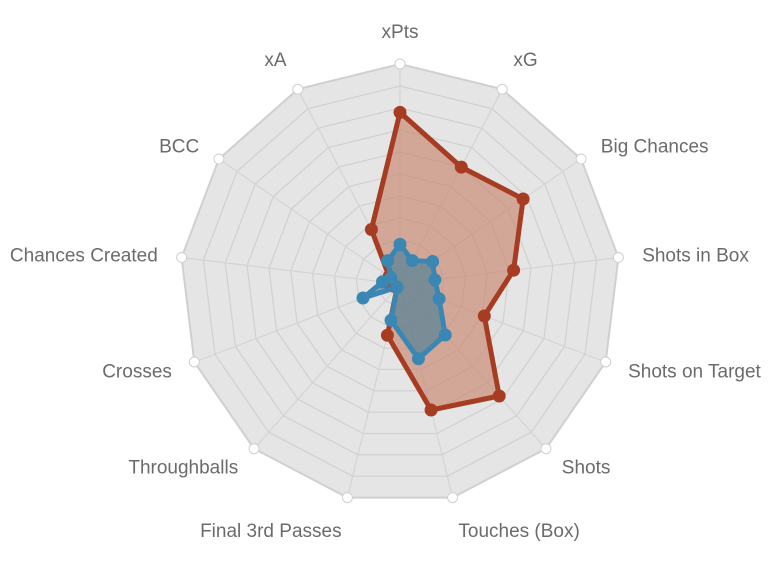  What do you see at coordinates (518, 531) in the screenshot?
I see `axis-label: Touches (Box)` at bounding box center [518, 531].